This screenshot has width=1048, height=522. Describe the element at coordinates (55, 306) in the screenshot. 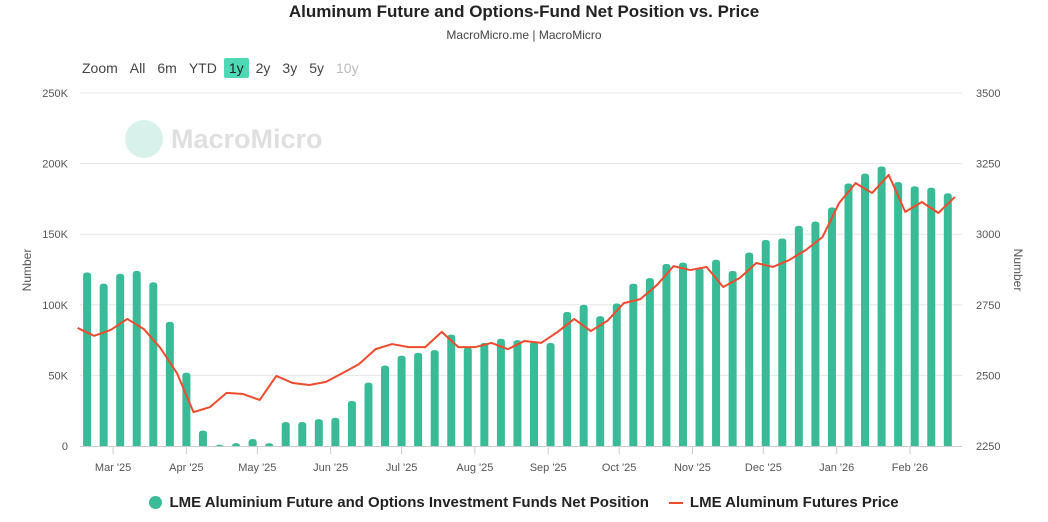

I see `y-left-tick-label: 100K` at that location.